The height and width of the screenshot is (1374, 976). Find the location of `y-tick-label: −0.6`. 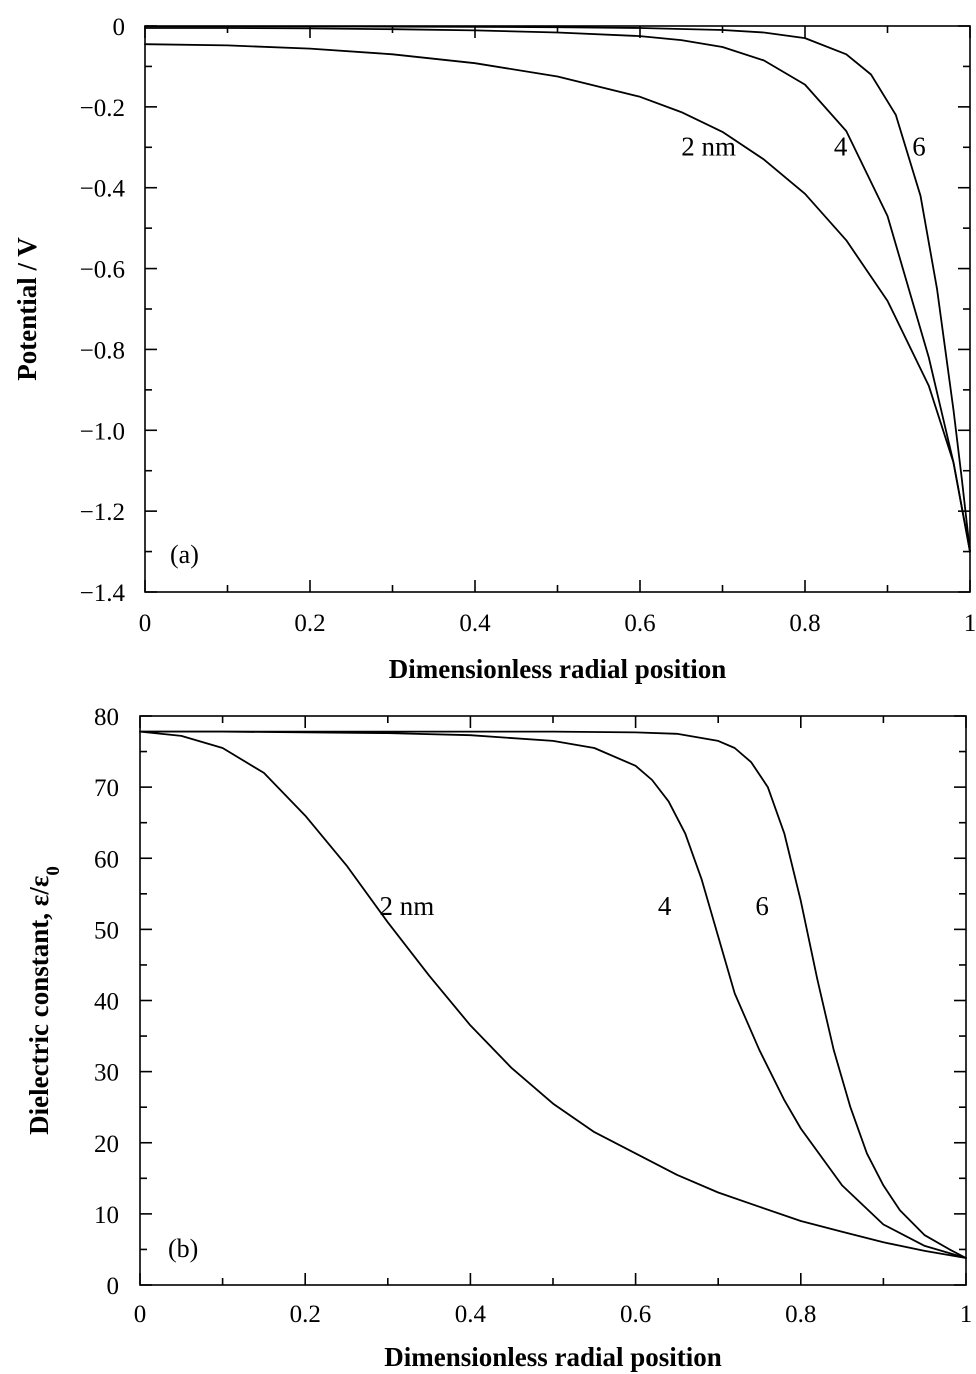

y-tick-label: −0.6 is located at coordinates (102, 270).